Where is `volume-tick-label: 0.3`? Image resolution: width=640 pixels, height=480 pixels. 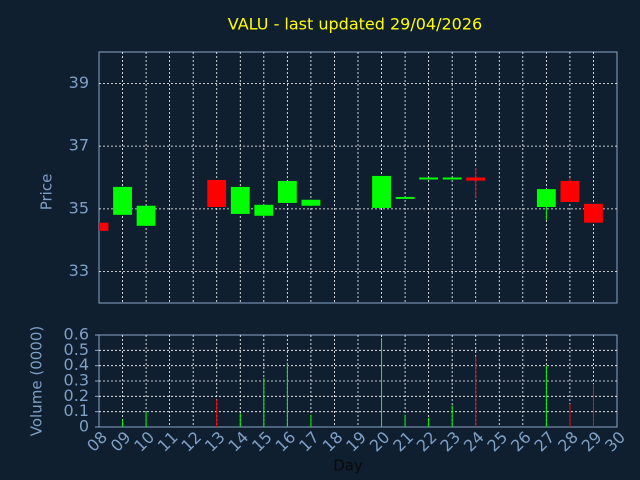 volume-tick-label: 0.3 is located at coordinates (76, 380).